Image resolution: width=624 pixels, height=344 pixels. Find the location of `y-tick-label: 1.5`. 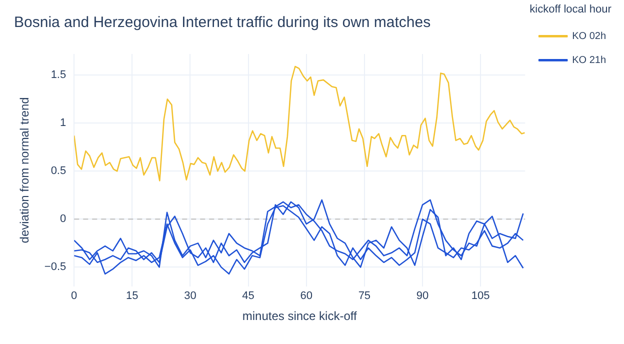

y-tick-label: 1.5 is located at coordinates (58, 75).